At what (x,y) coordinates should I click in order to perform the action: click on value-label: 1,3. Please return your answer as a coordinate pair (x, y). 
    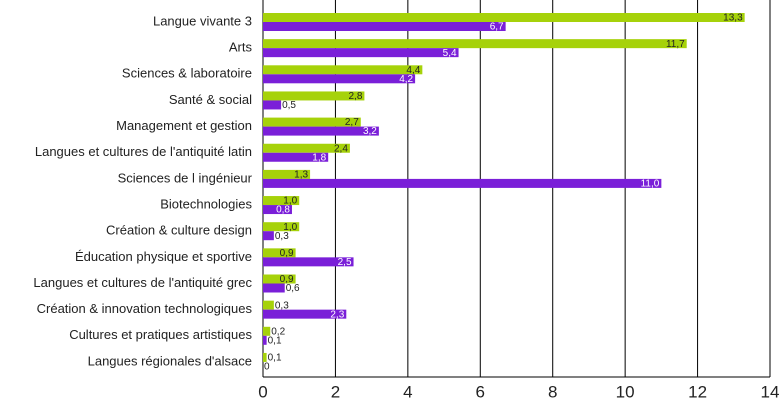
    Looking at the image, I should click on (301, 175).